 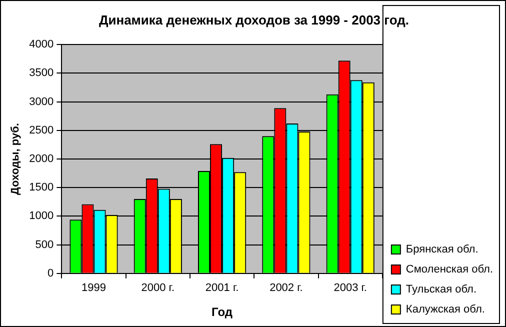 I want to click on y-tick-label: 1000, so click(x=41, y=216).